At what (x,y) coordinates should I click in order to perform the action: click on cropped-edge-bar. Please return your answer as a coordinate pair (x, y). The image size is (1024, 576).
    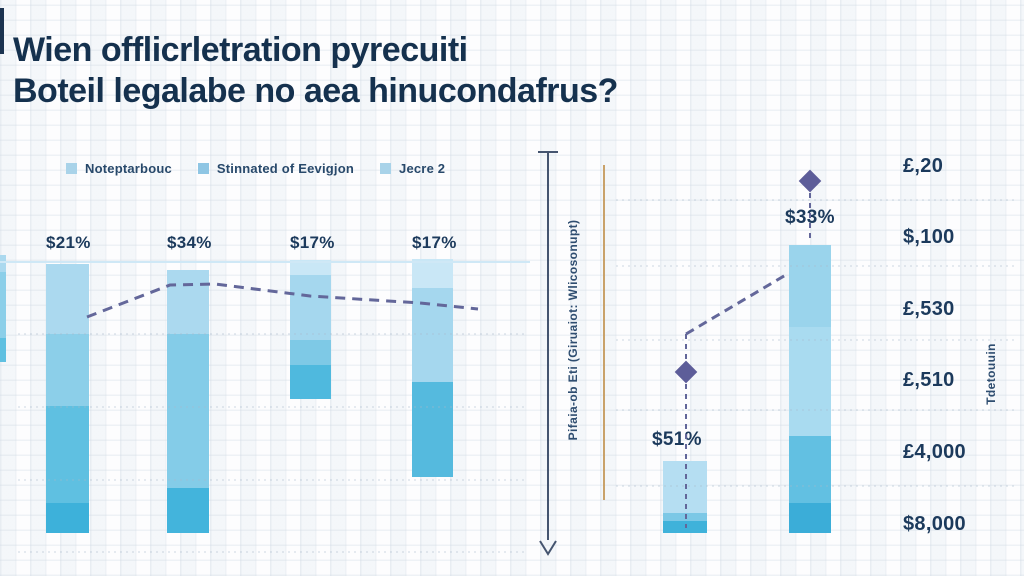
    Looking at the image, I should click on (3, 308).